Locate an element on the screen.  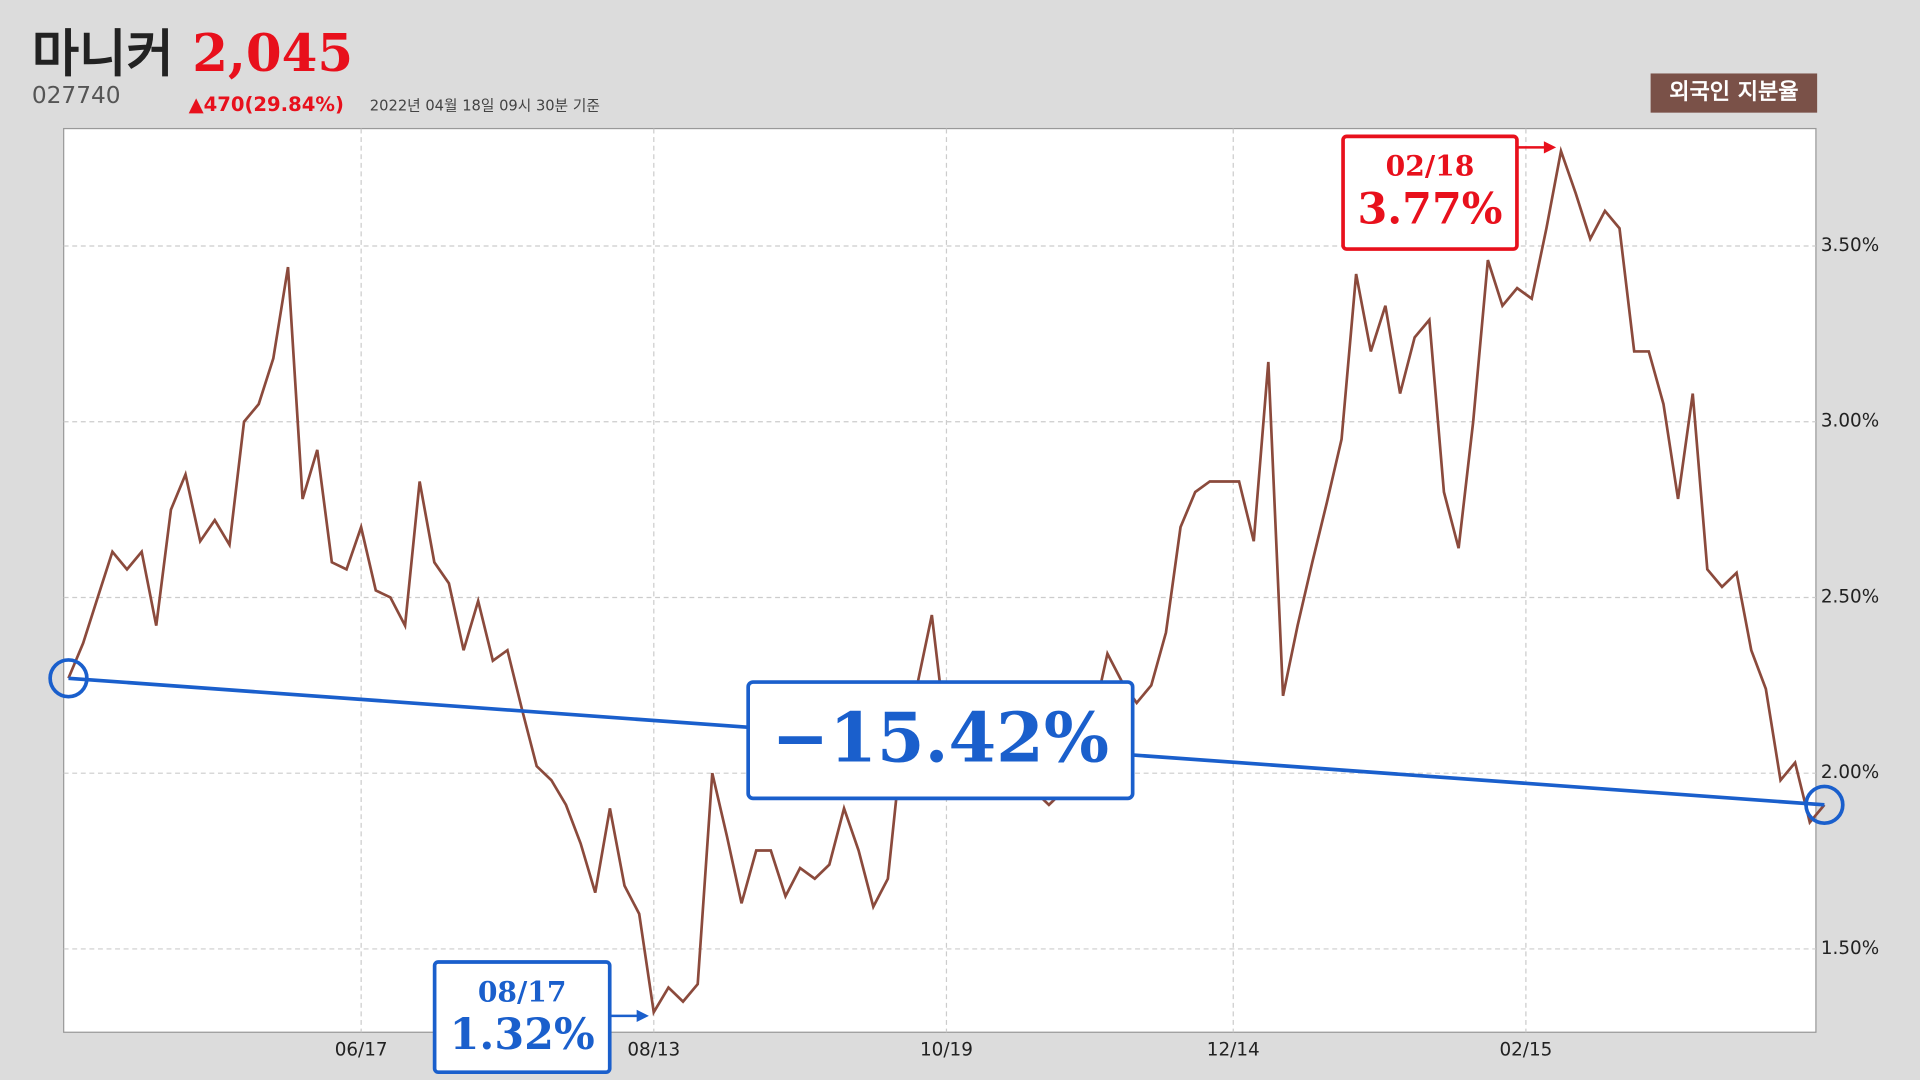
max-box is located at coordinates (1430, 192).